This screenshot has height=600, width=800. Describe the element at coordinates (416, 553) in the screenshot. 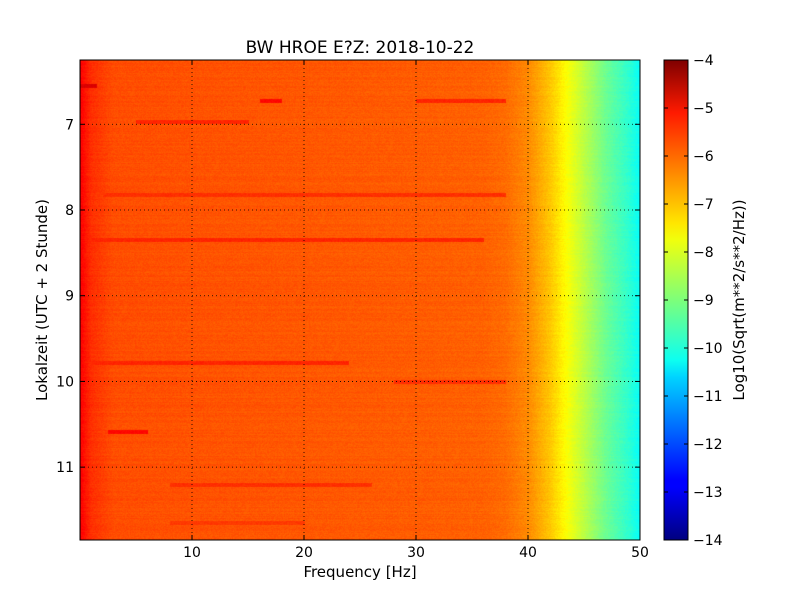

I see `x-tick-label: 30` at that location.